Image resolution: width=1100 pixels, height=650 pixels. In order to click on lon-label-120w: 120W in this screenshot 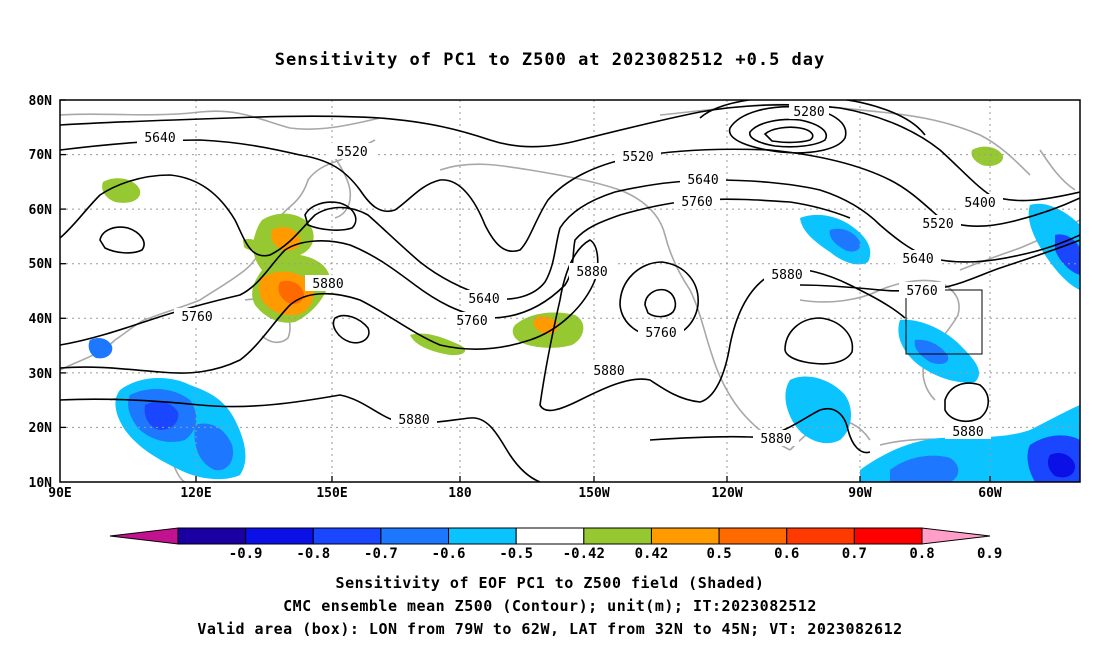, I will do `click(726, 493)`.